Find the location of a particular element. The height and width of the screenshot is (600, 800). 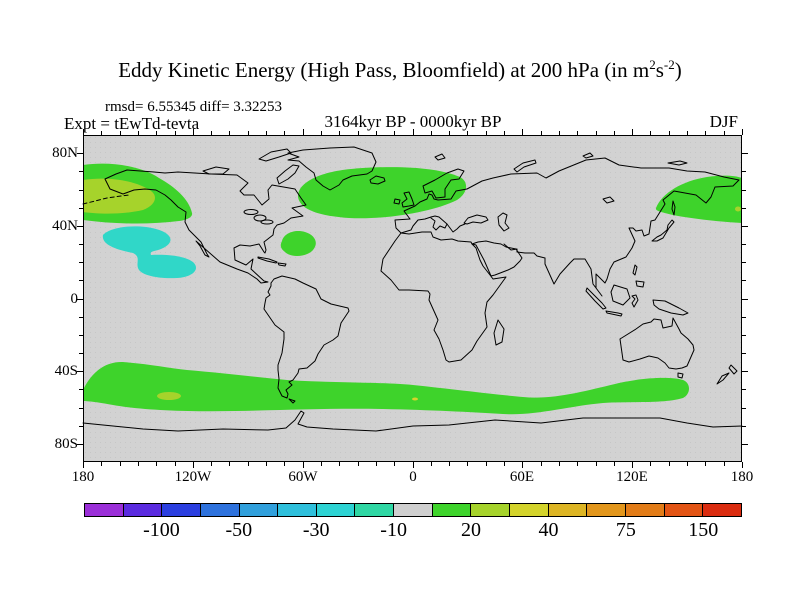

coastline-black-sea is located at coordinates (476, 219).